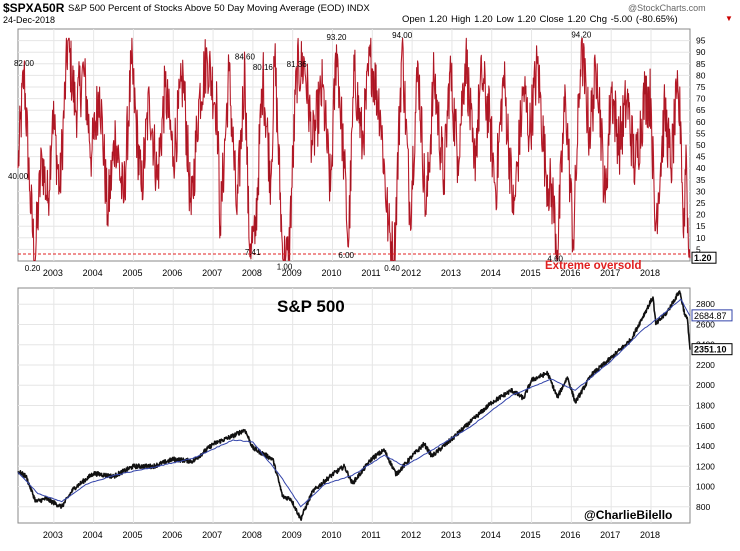 This screenshot has height=551, width=740. Describe the element at coordinates (705, 385) in the screenshot. I see `price-y-tick: 2000` at that location.